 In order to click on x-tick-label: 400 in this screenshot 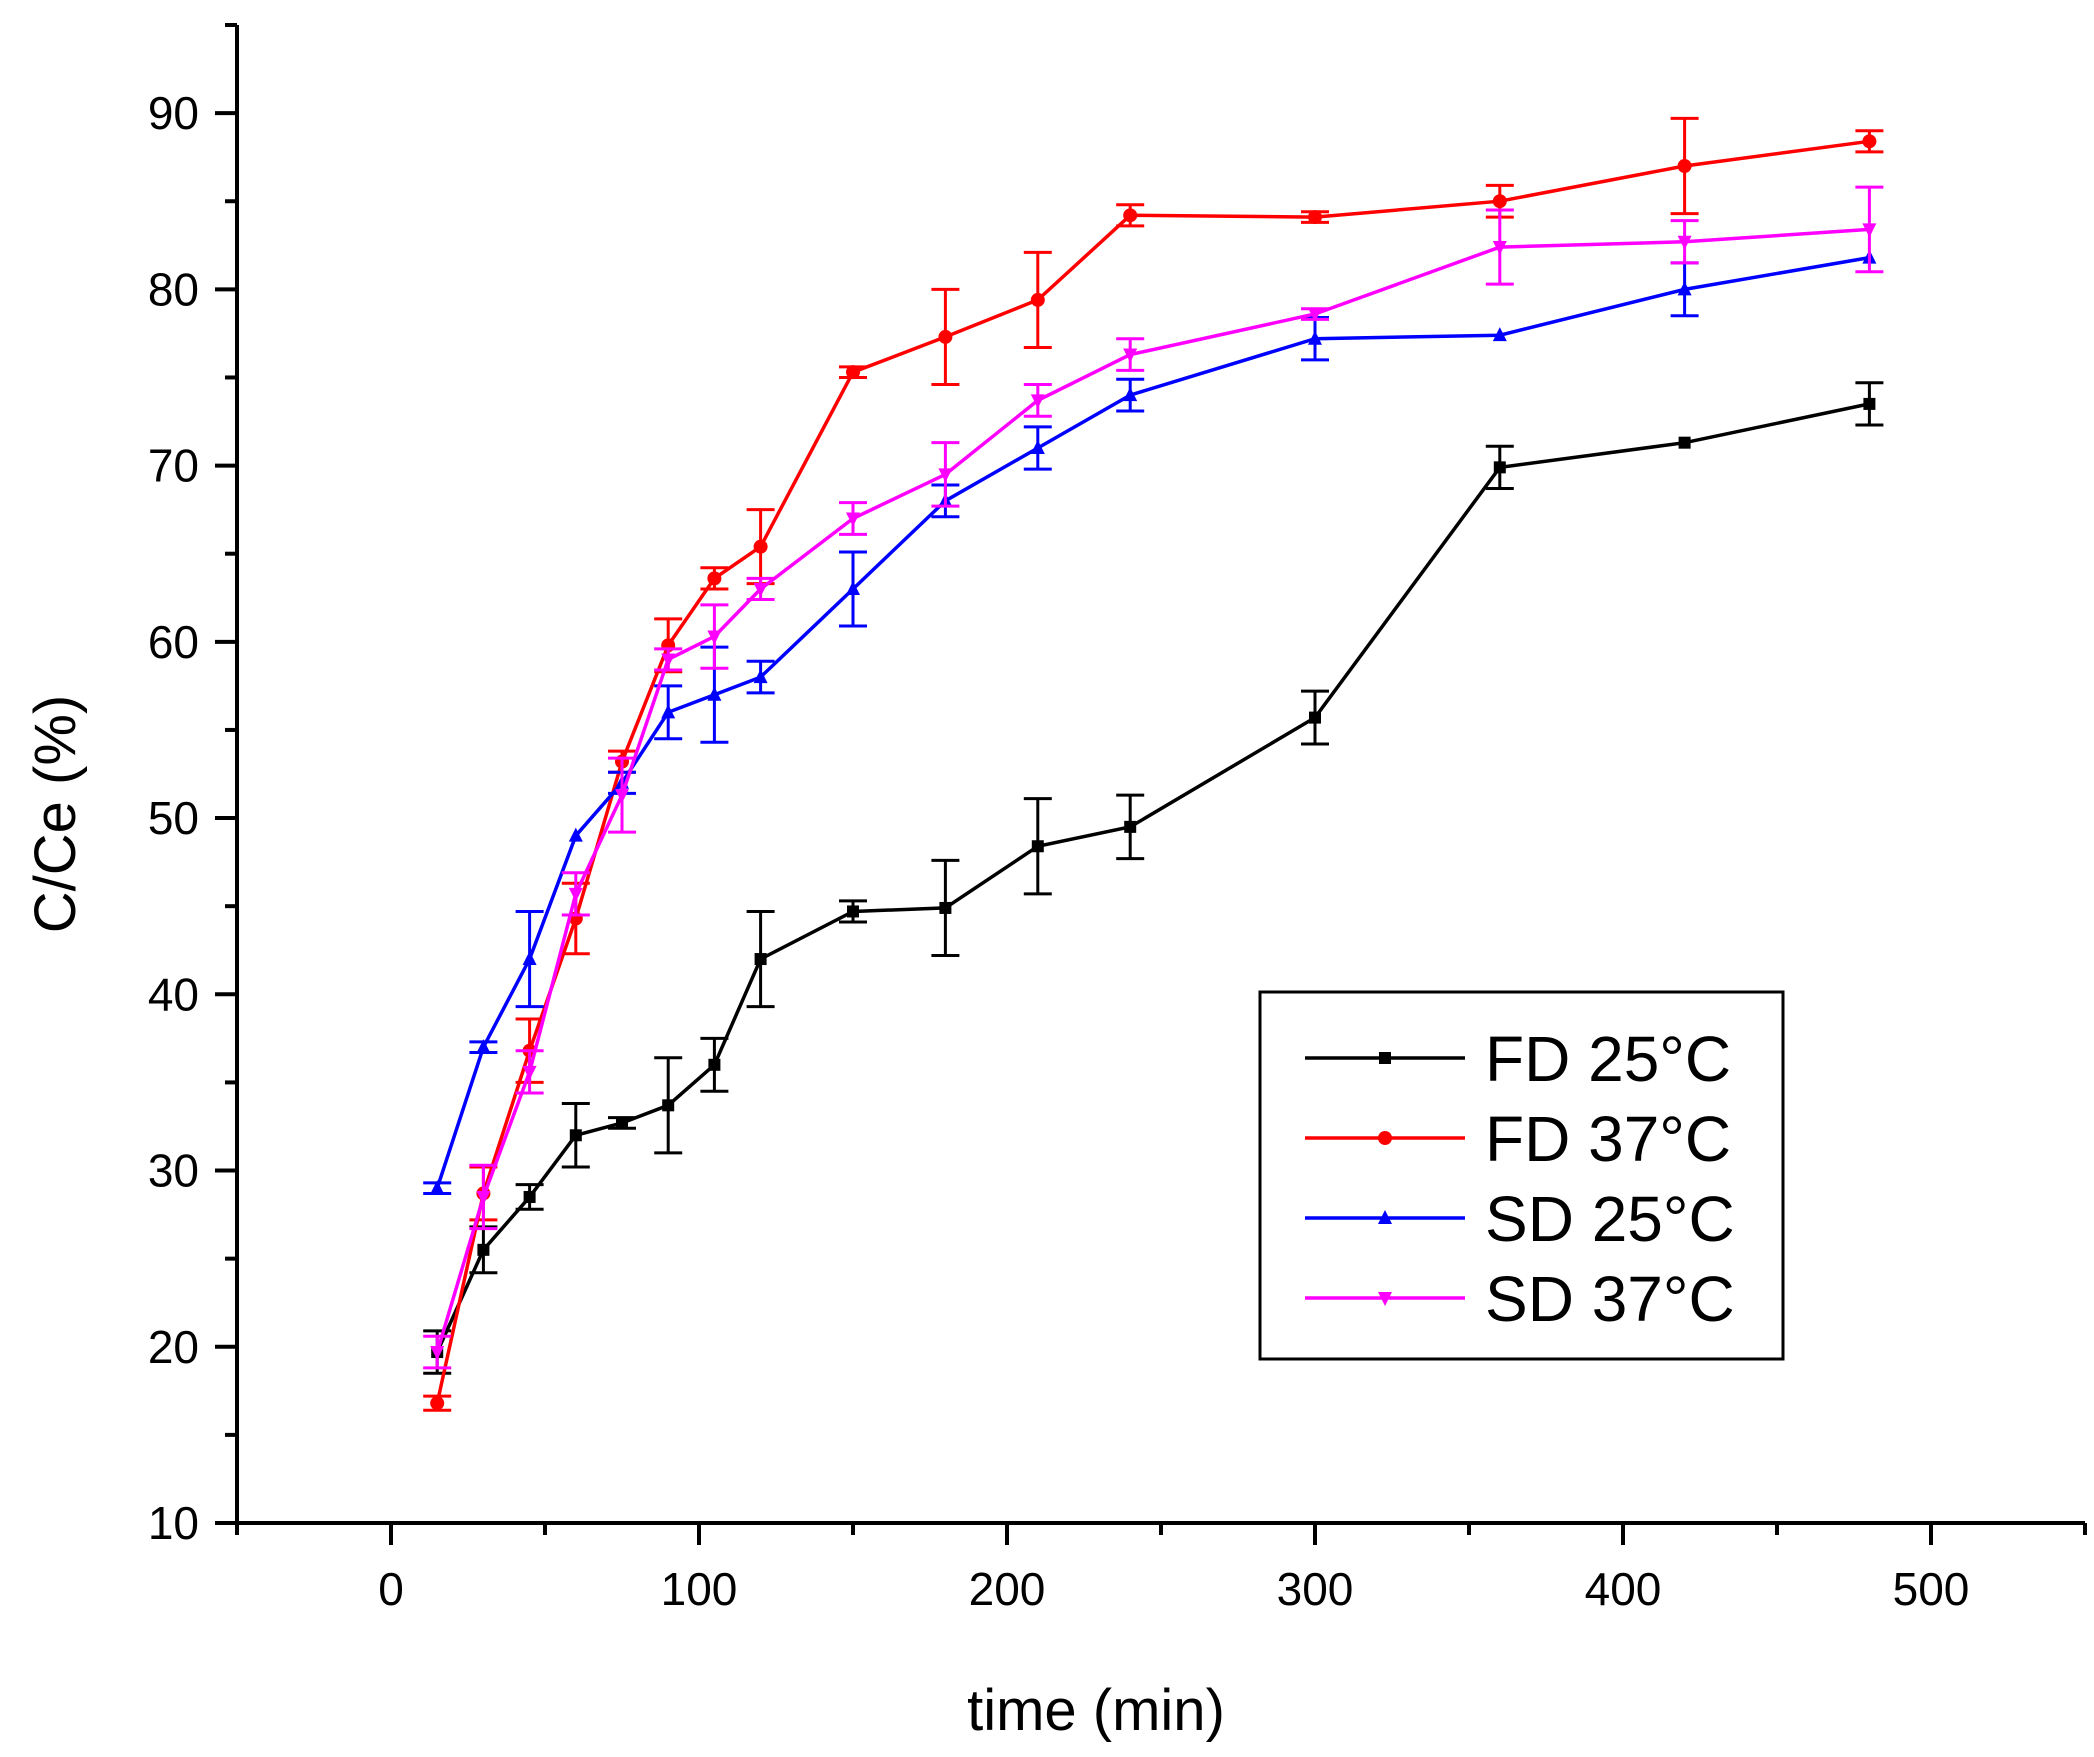, I will do `click(1623, 1589)`.